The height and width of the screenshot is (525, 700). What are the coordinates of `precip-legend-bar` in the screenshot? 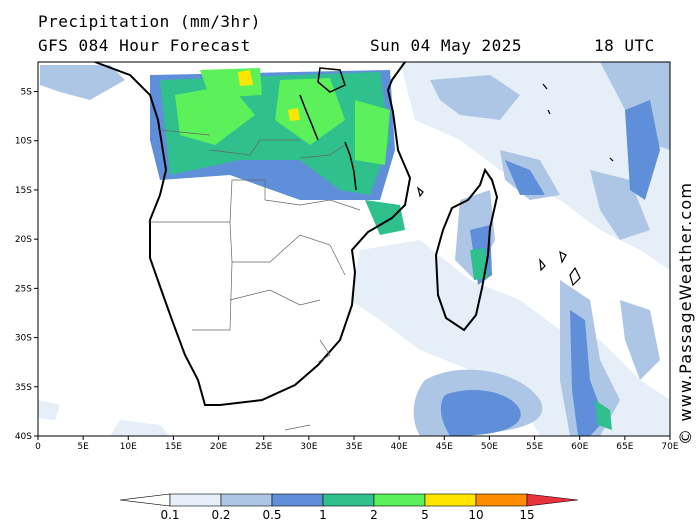 It's located at (349, 500).